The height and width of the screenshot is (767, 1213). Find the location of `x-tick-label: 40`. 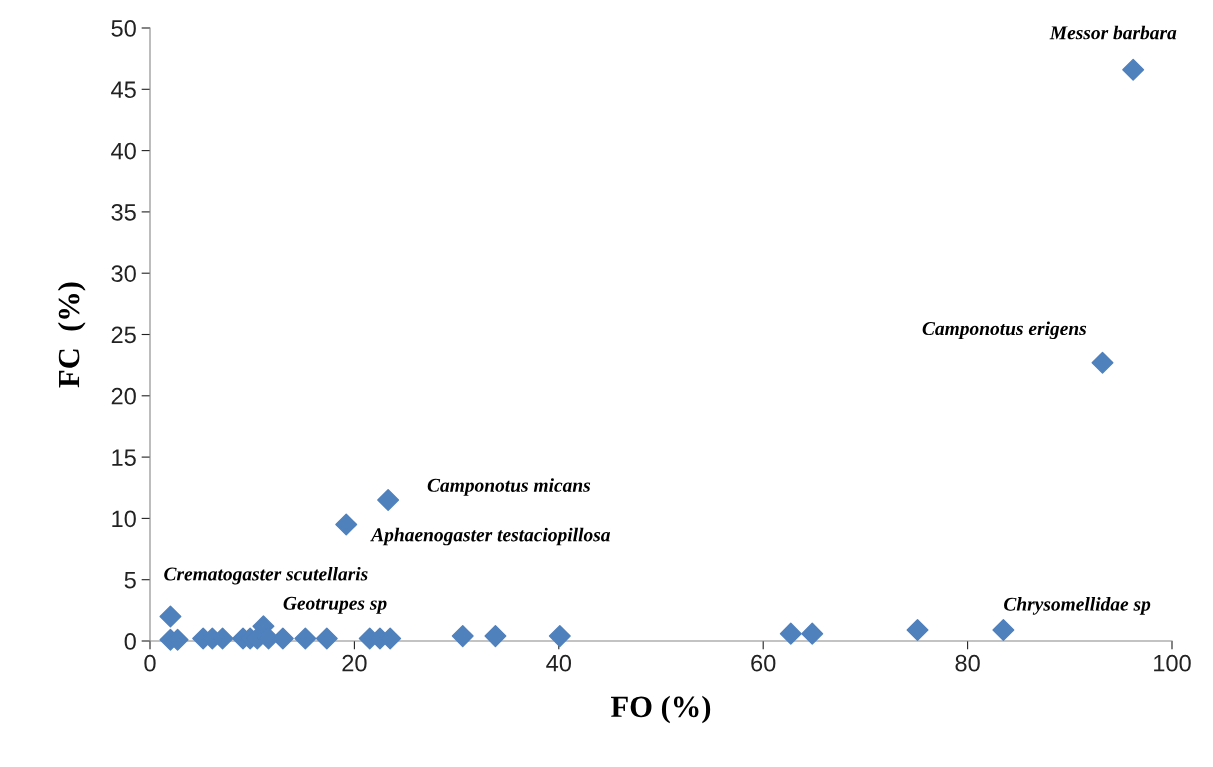

x-tick-label: 40 is located at coordinates (559, 663).